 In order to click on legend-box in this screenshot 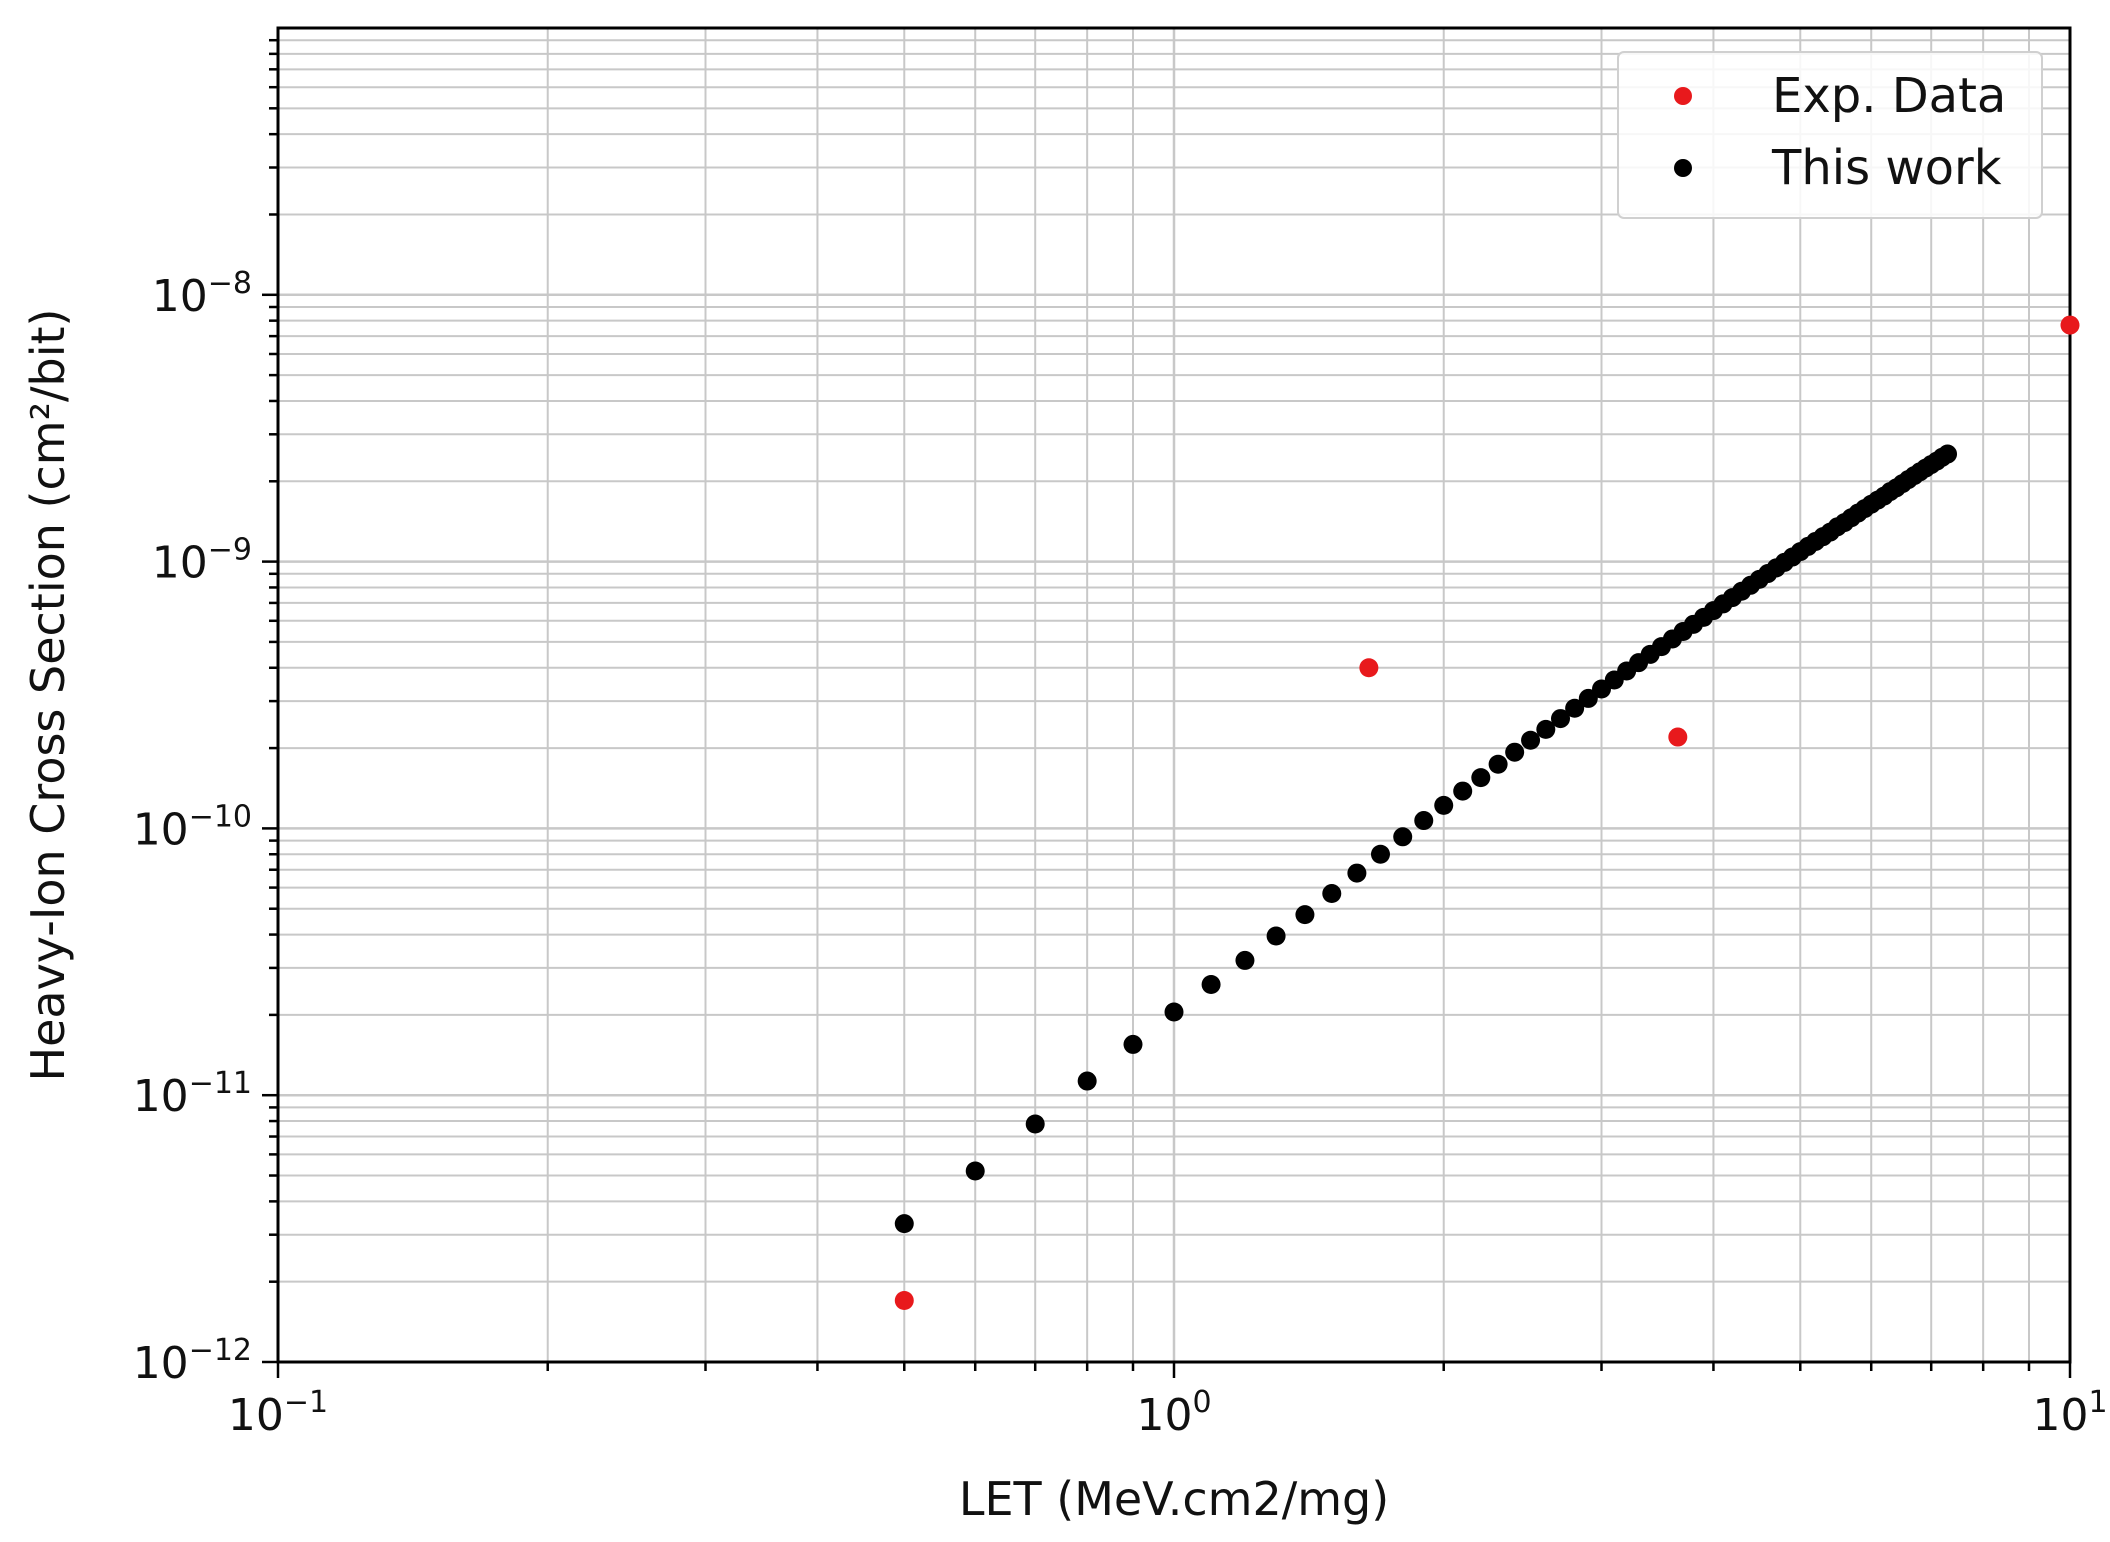, I will do `click(1830, 135)`.